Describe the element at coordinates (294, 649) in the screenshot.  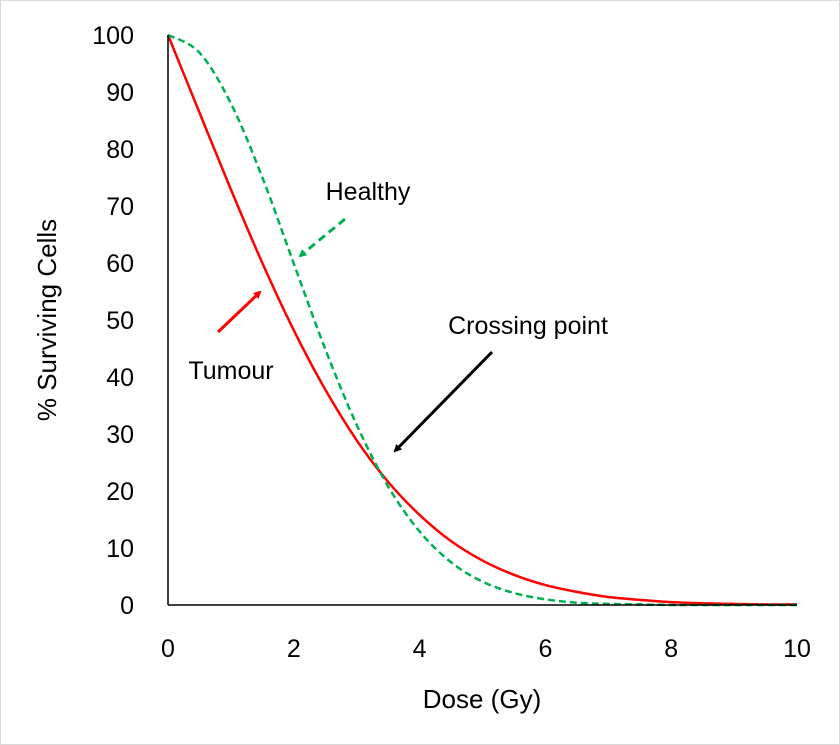
I see `x-tick-label: 2` at that location.